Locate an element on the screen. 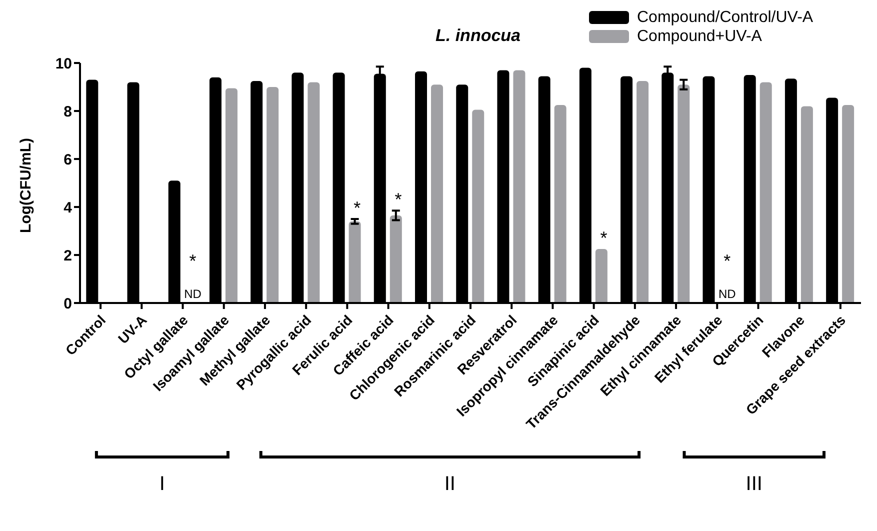 The image size is (877, 531). text: I is located at coordinates (162, 484).